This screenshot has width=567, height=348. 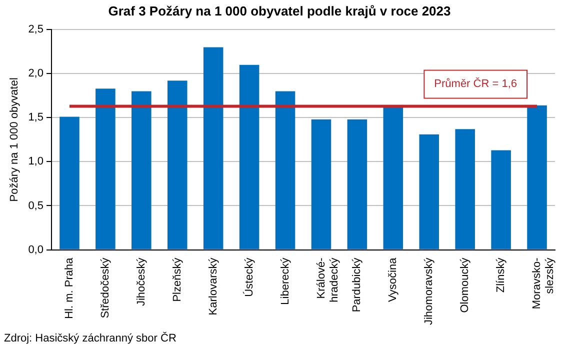 What do you see at coordinates (213, 286) in the screenshot?
I see `x-tick-label: Karlovarský` at bounding box center [213, 286].